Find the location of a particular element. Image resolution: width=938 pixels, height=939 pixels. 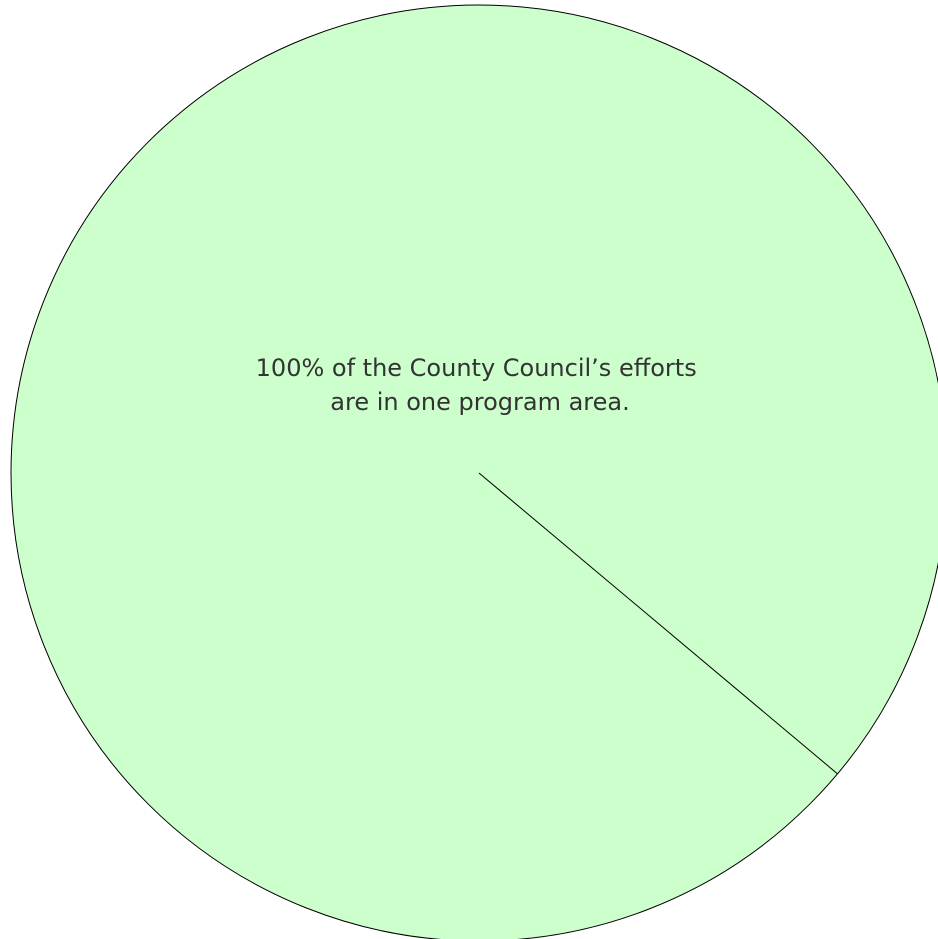

annotation-line-2: are in one program area. is located at coordinates (479, 402).